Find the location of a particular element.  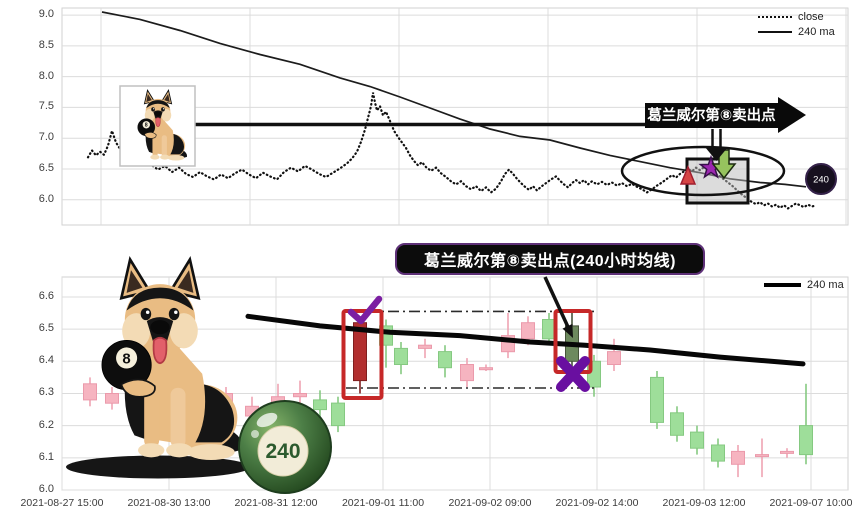

top-y-tick-label: 8.5 is located at coordinates (46, 44).